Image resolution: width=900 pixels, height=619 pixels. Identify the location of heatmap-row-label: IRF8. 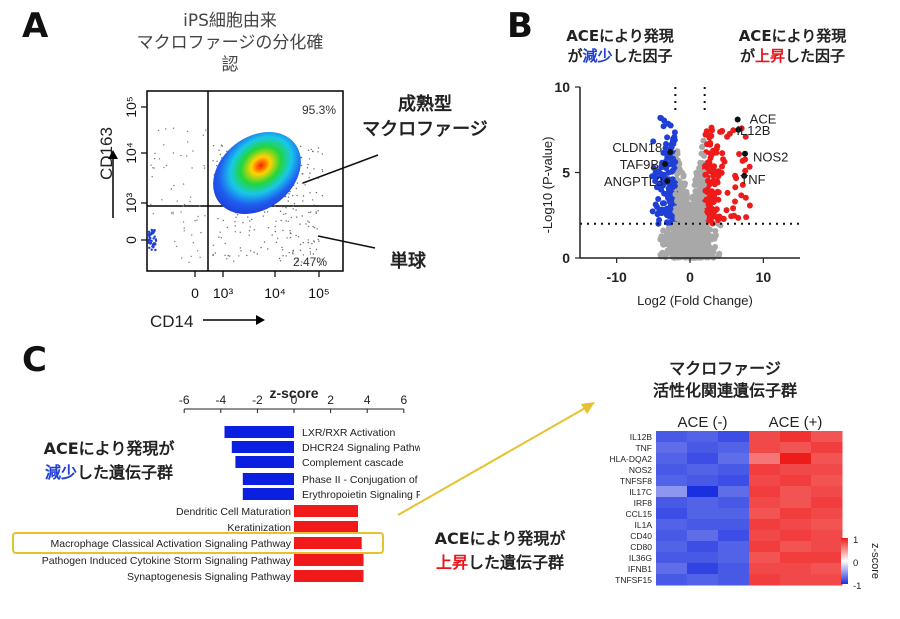
(643, 503).